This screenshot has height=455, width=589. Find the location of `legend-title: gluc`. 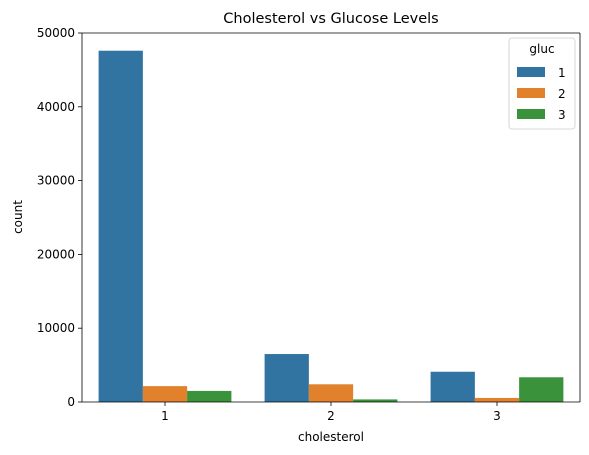

legend-title: gluc is located at coordinates (541, 49).